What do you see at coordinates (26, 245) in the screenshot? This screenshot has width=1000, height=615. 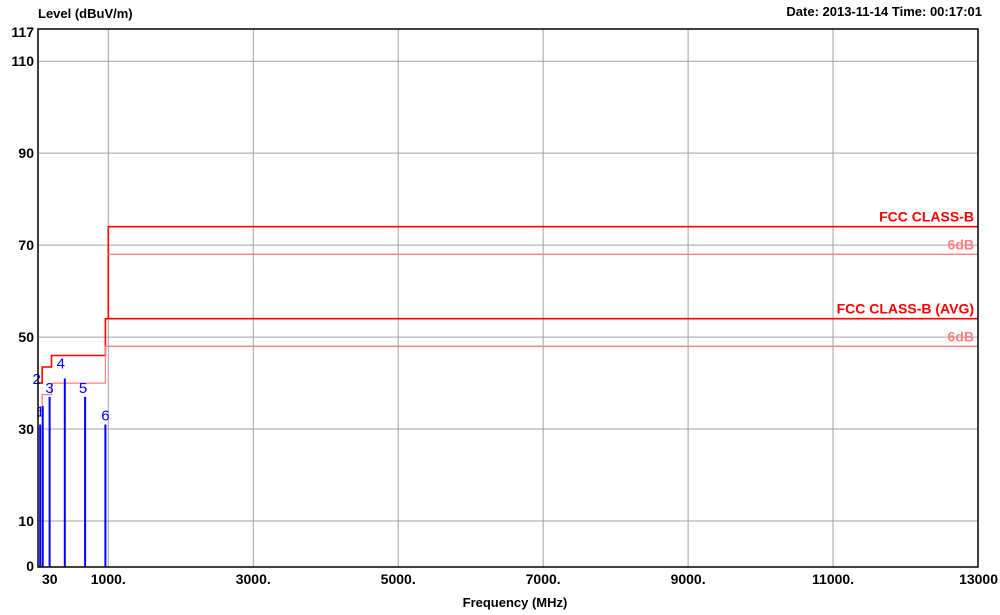 I see `y-tick-label: 70` at bounding box center [26, 245].